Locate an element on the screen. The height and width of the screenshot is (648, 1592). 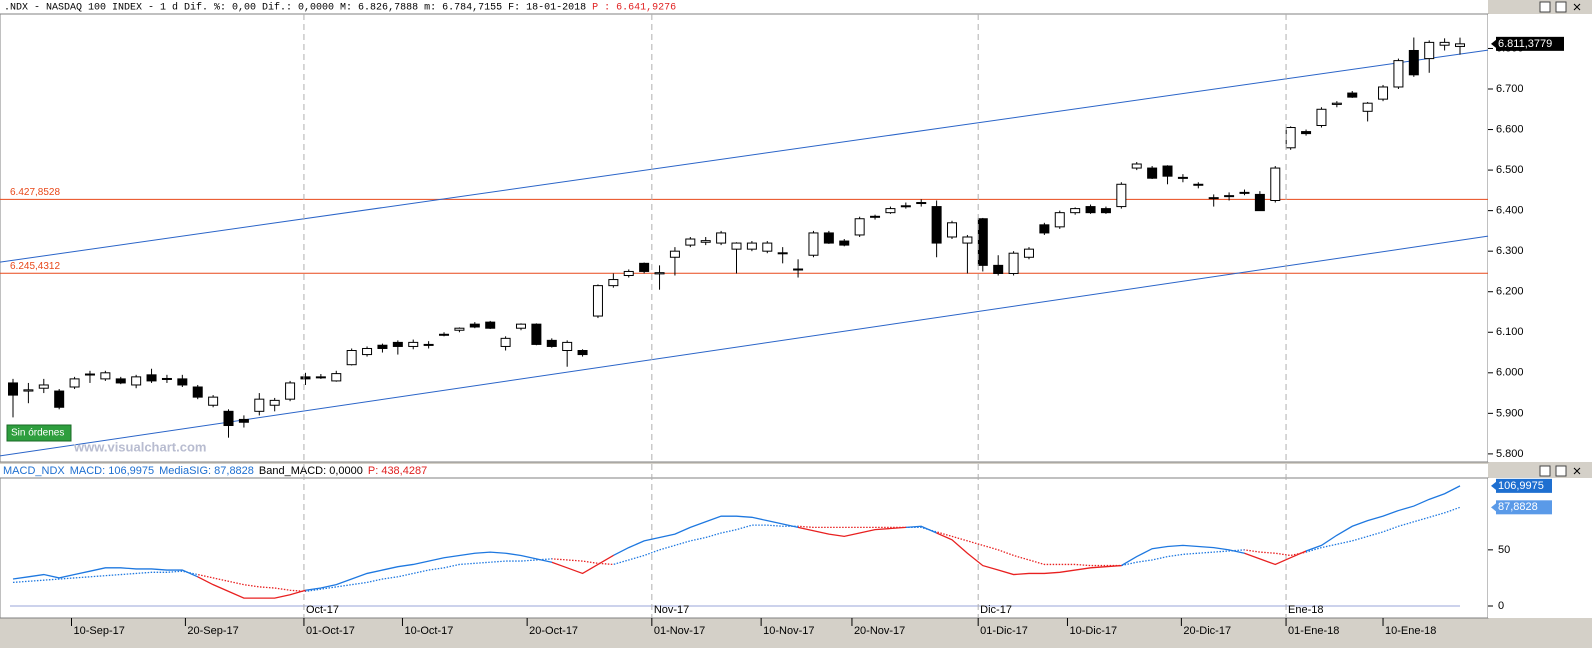
order-badge: Sin órdenes is located at coordinates (37, 433).